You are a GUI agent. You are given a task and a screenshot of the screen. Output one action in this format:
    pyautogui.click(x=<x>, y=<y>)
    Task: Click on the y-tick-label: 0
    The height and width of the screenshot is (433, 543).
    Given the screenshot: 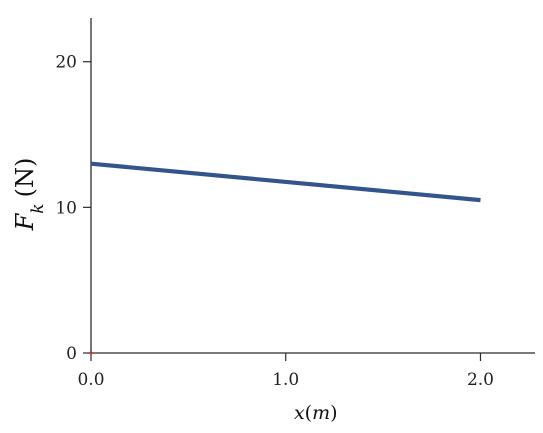 What is the action you would take?
    pyautogui.click(x=71, y=354)
    